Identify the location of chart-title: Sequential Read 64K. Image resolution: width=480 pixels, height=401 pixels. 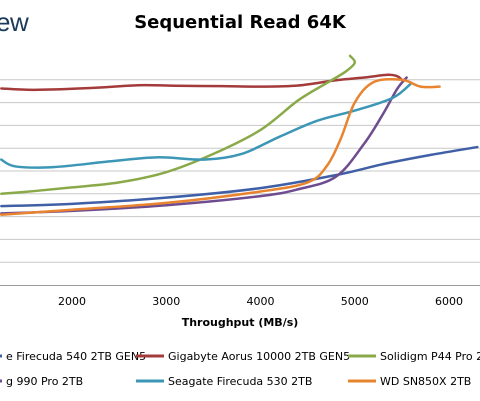
(240, 22).